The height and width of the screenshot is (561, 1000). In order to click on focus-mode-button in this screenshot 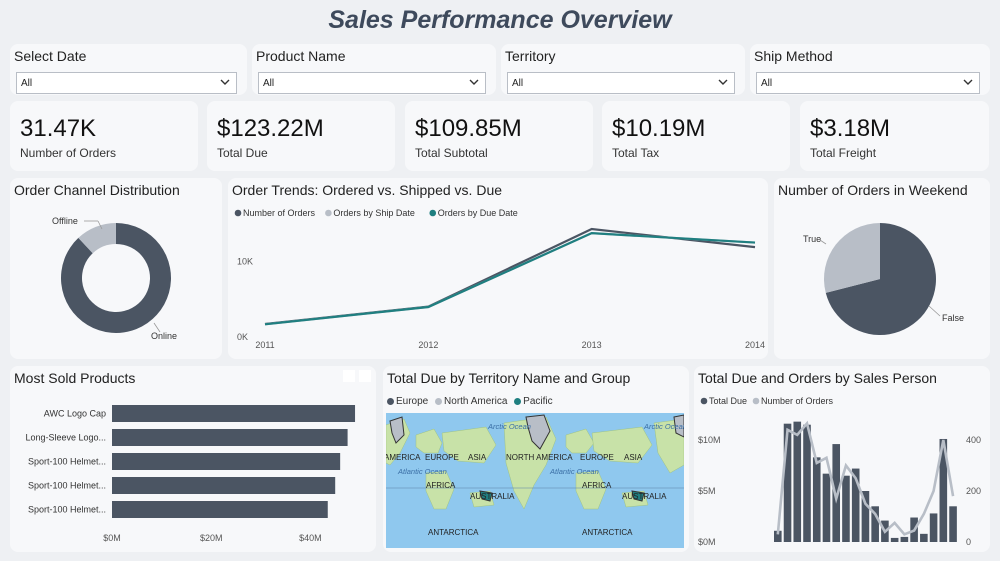, I will do `click(349, 376)`.